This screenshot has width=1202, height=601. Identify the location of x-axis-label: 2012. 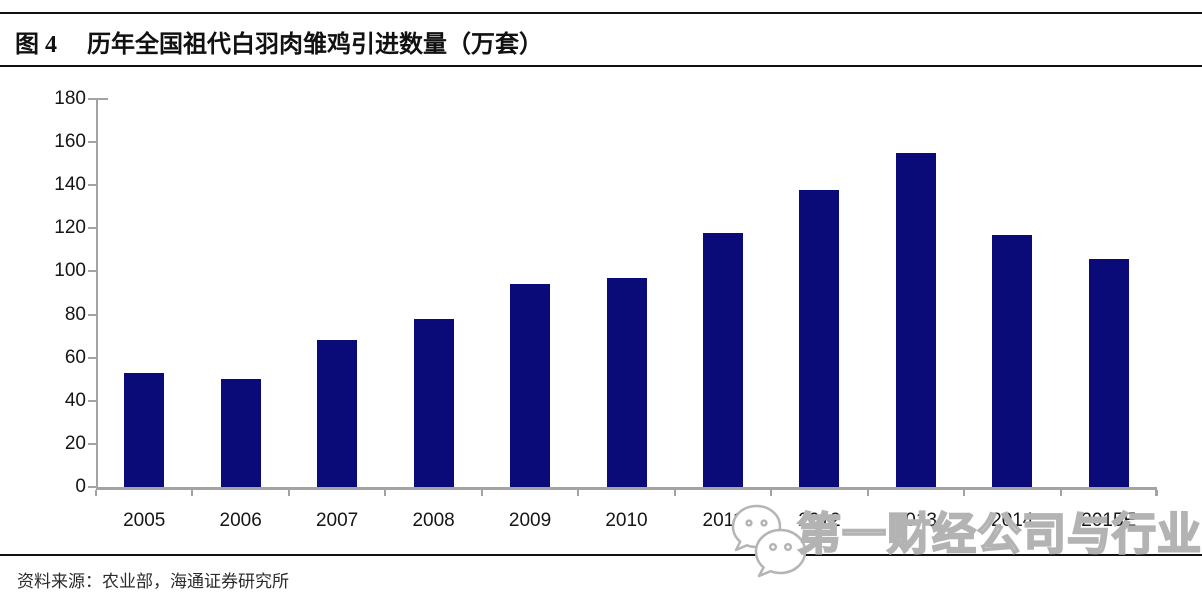
(819, 520).